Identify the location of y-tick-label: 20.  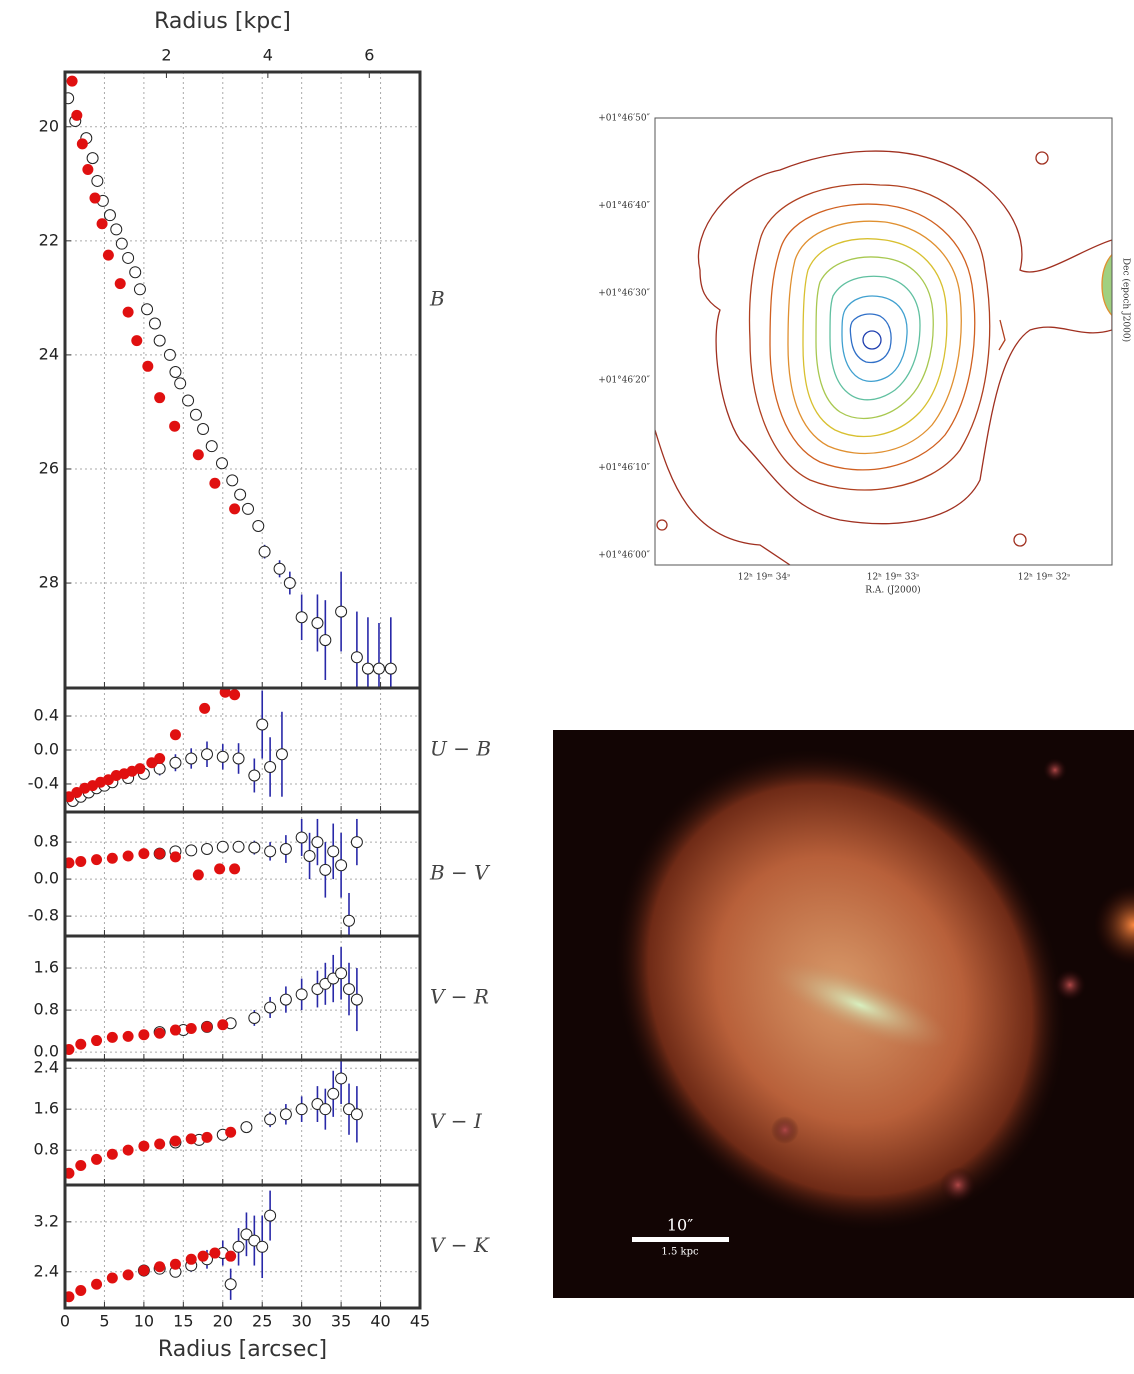
(49, 125).